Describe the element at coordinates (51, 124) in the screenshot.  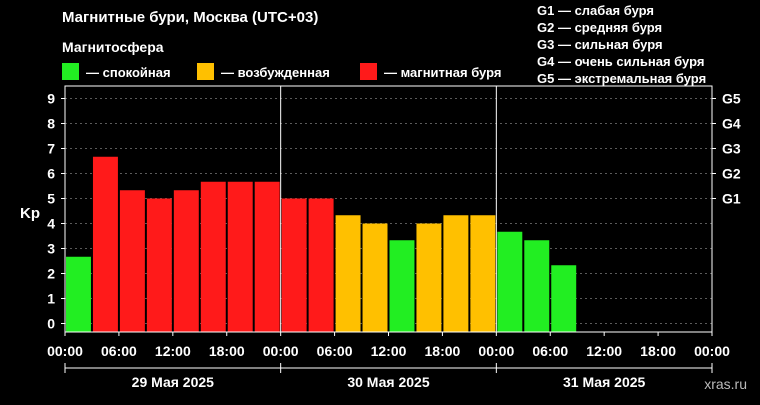
I see `y-tick-label: 8` at that location.